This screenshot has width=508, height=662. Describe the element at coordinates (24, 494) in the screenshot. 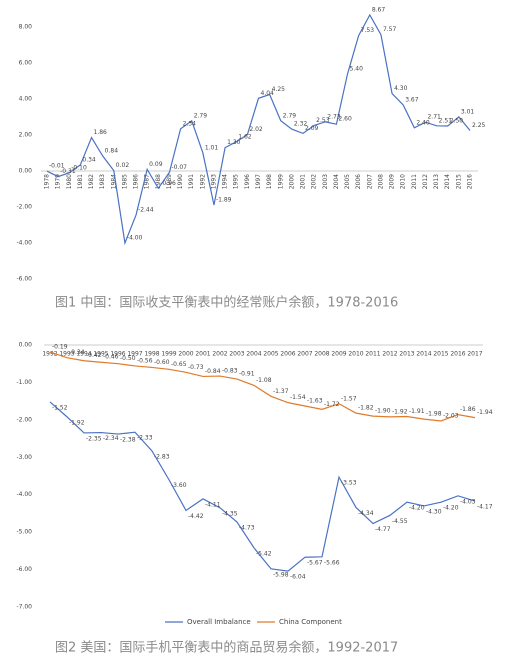

I see `y-tick-label: -4.00` at that location.